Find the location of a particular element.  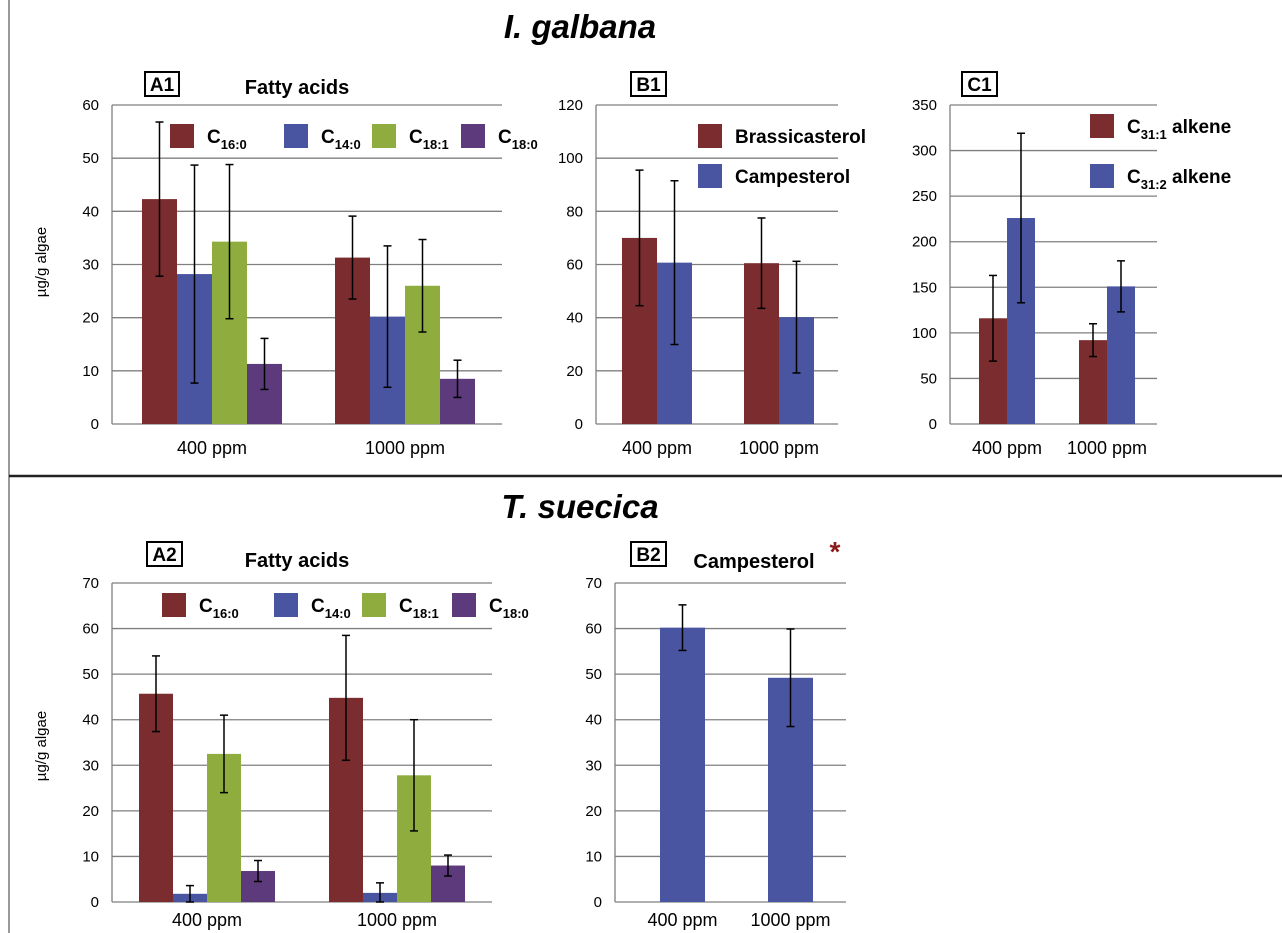

legend-label: C31:2 alkene is located at coordinates (1179, 179).